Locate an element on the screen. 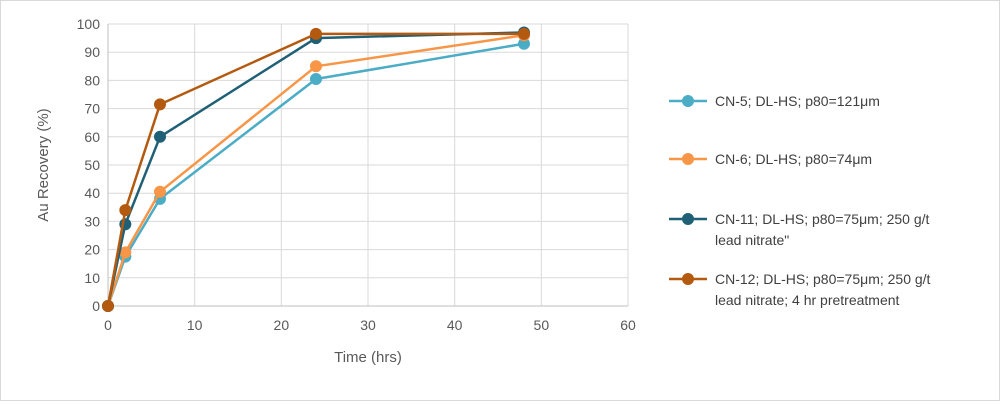 The width and height of the screenshot is (1000, 405). x-tick-label: 20 is located at coordinates (282, 325).